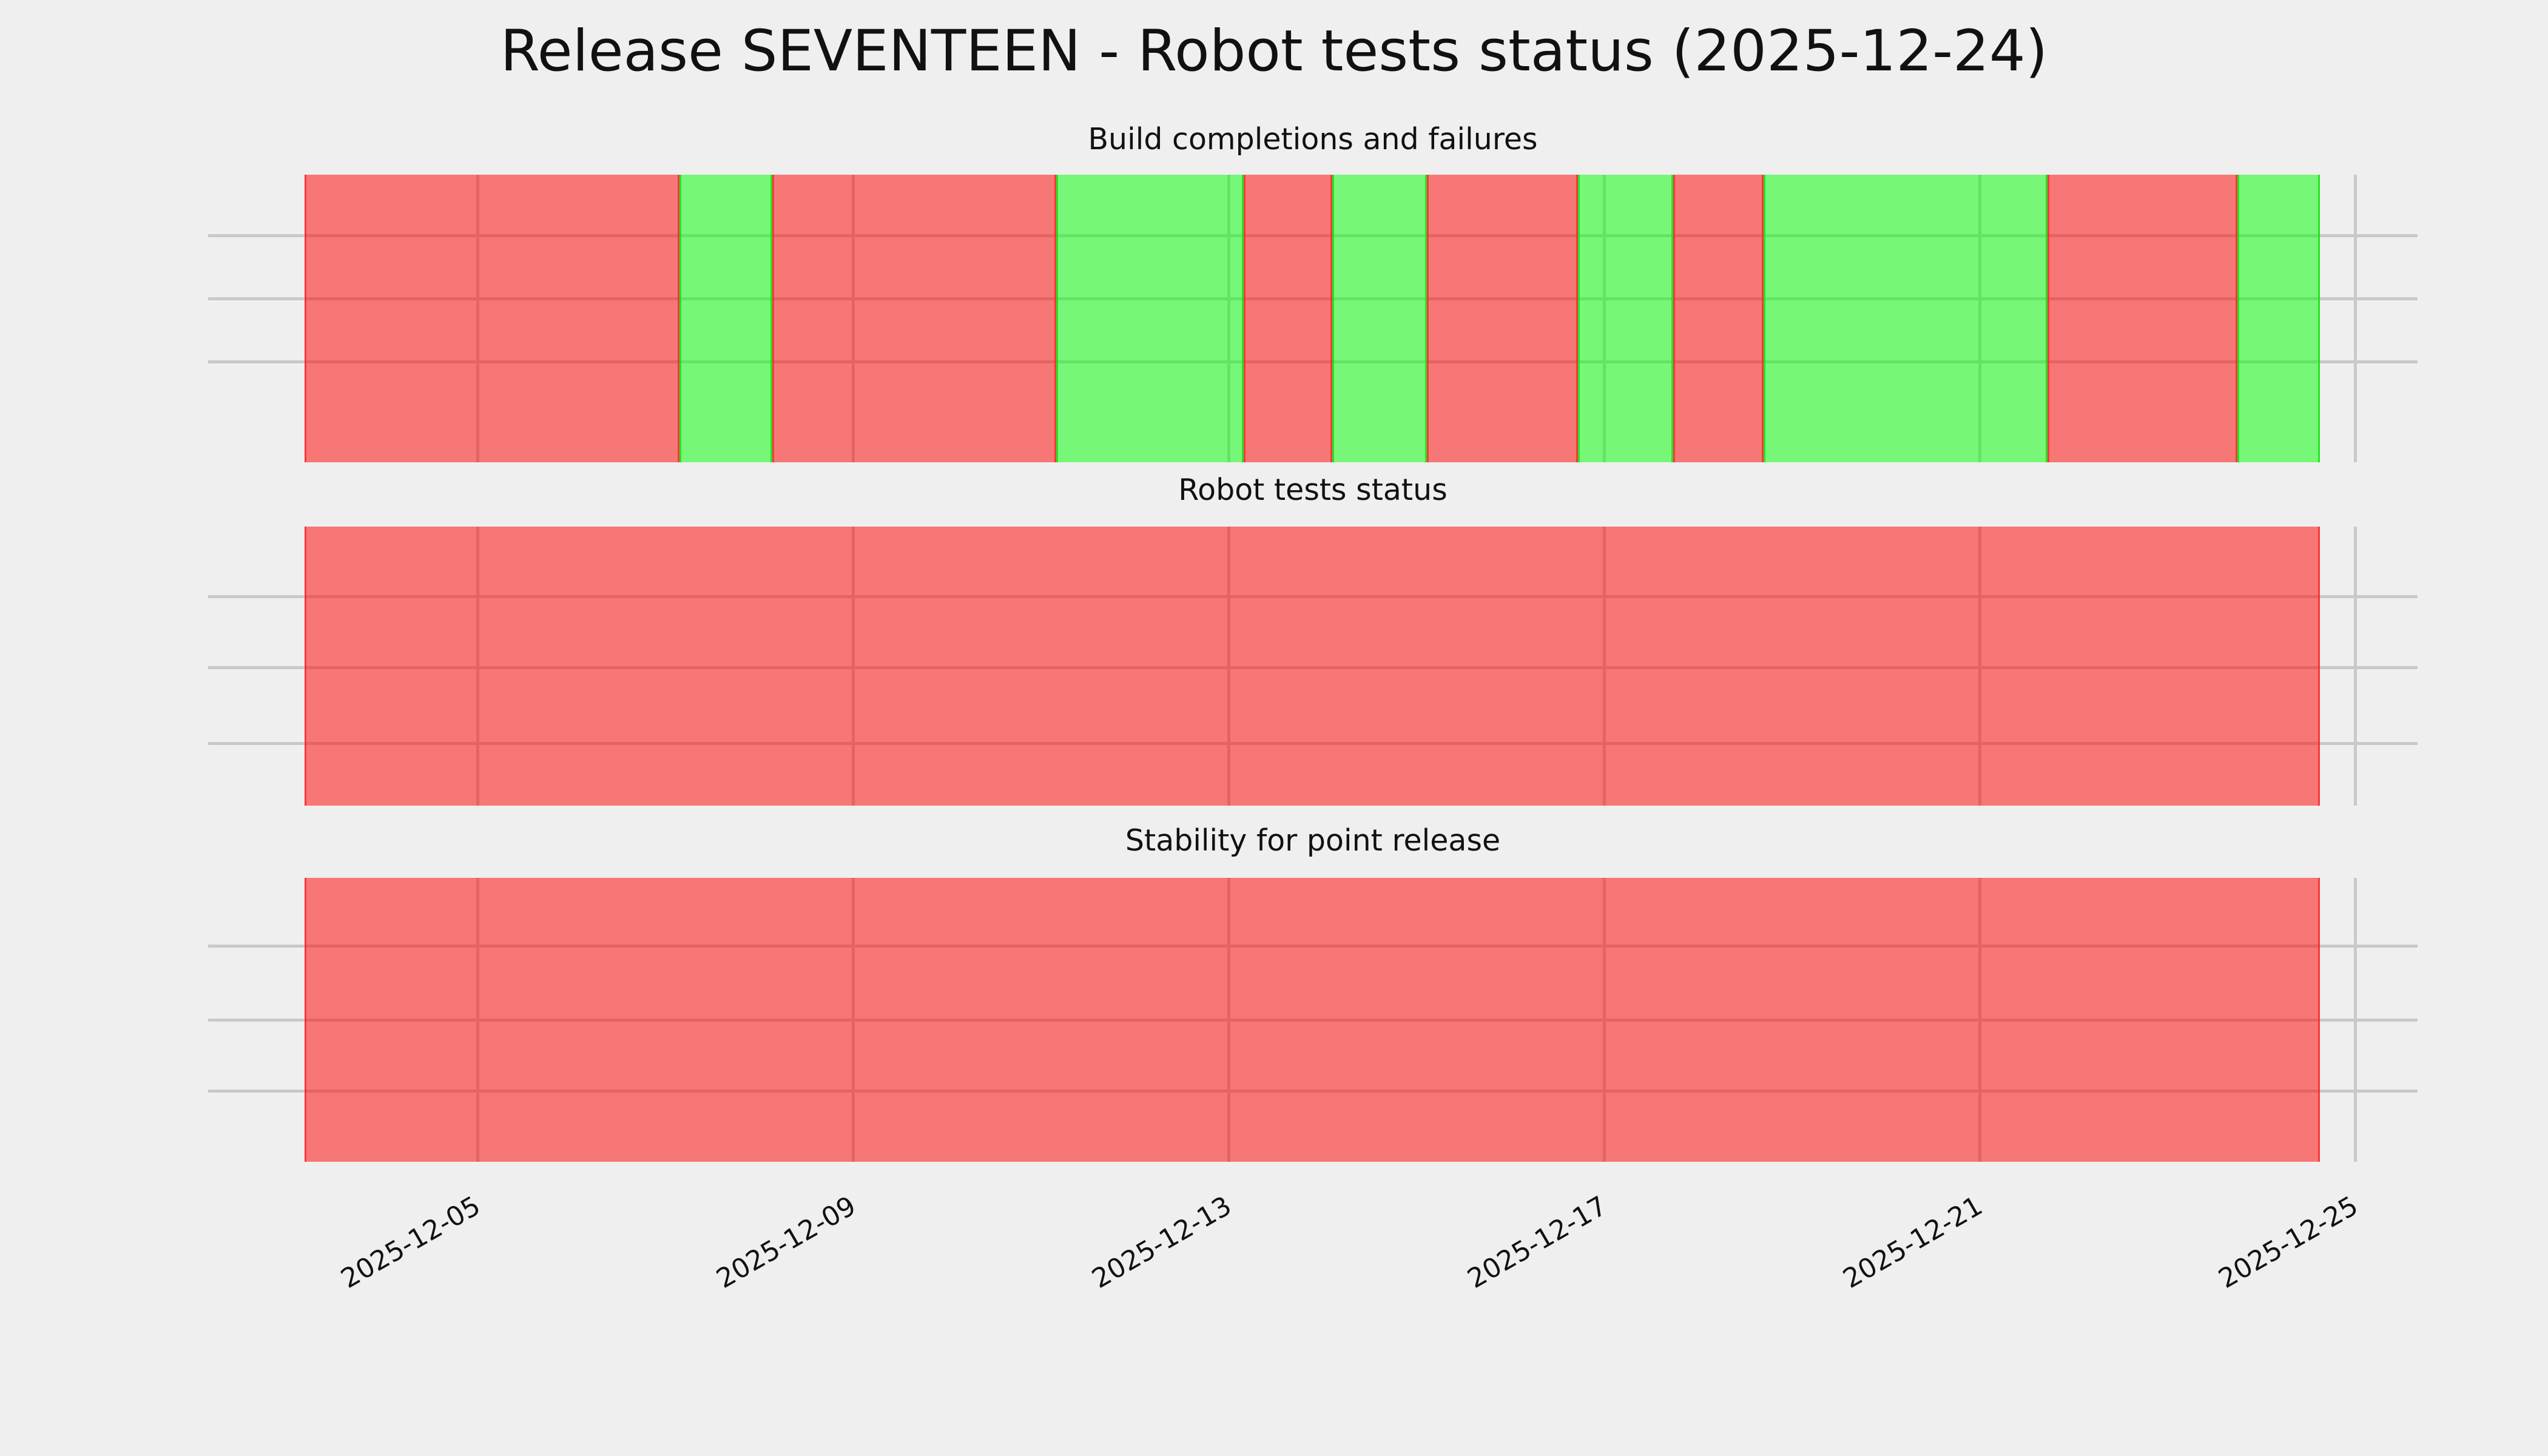 This screenshot has height=1456, width=2548. I want to click on x-tick-label: 2025-12-13, so click(1162, 1242).